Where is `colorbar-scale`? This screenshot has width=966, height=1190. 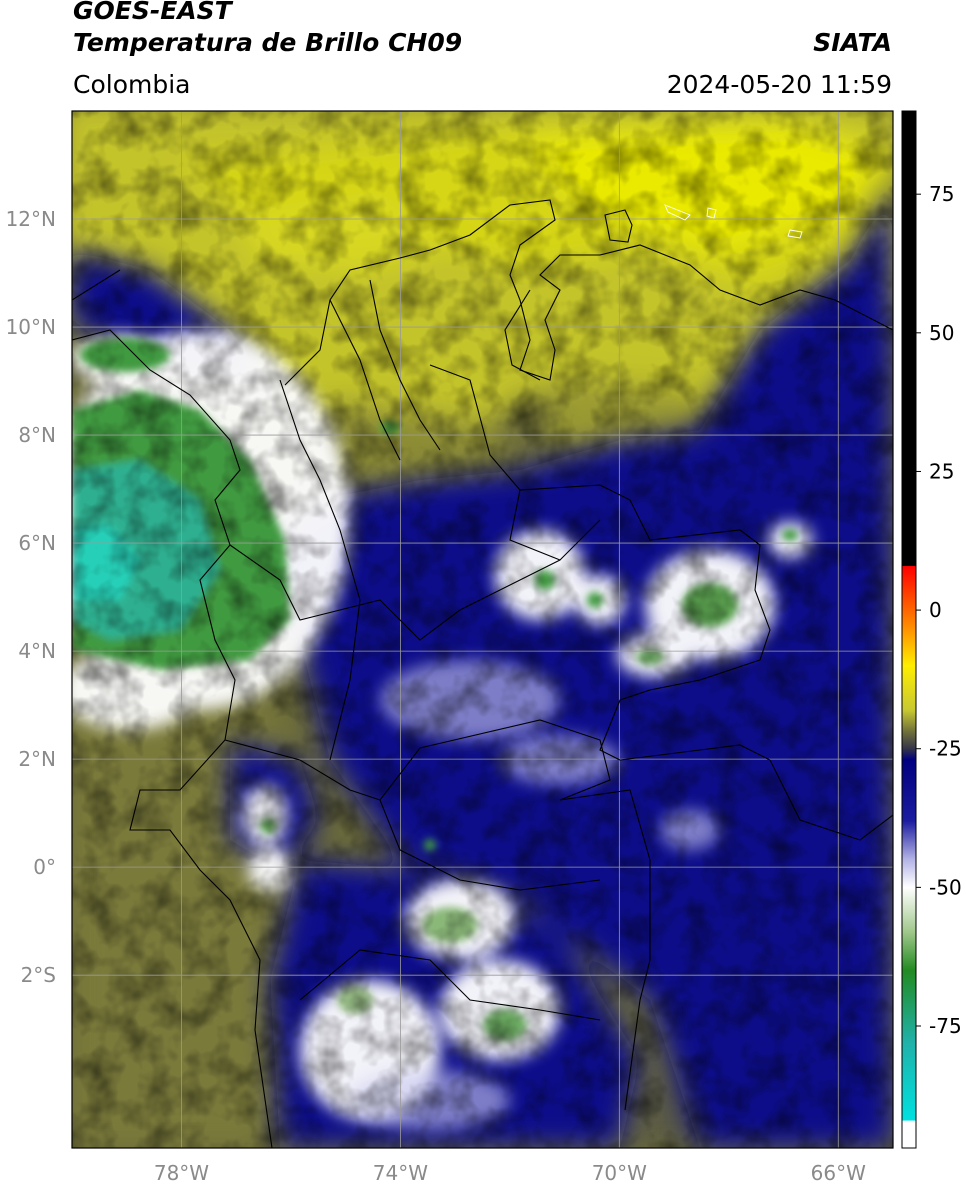 colorbar-scale is located at coordinates (909, 629).